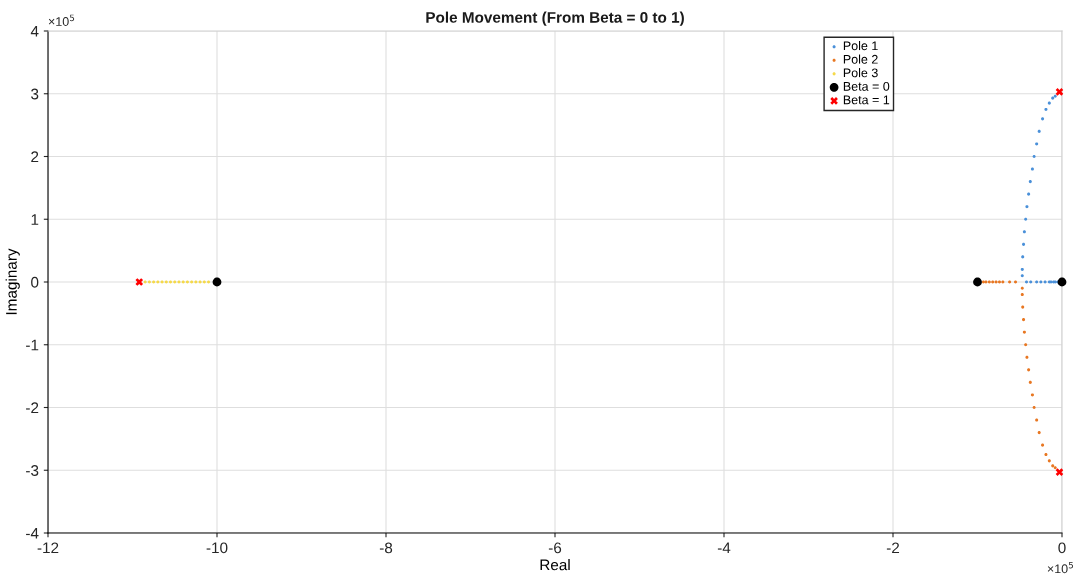 This screenshot has width=1081, height=577. I want to click on y-tick-label: -4, so click(32, 533).